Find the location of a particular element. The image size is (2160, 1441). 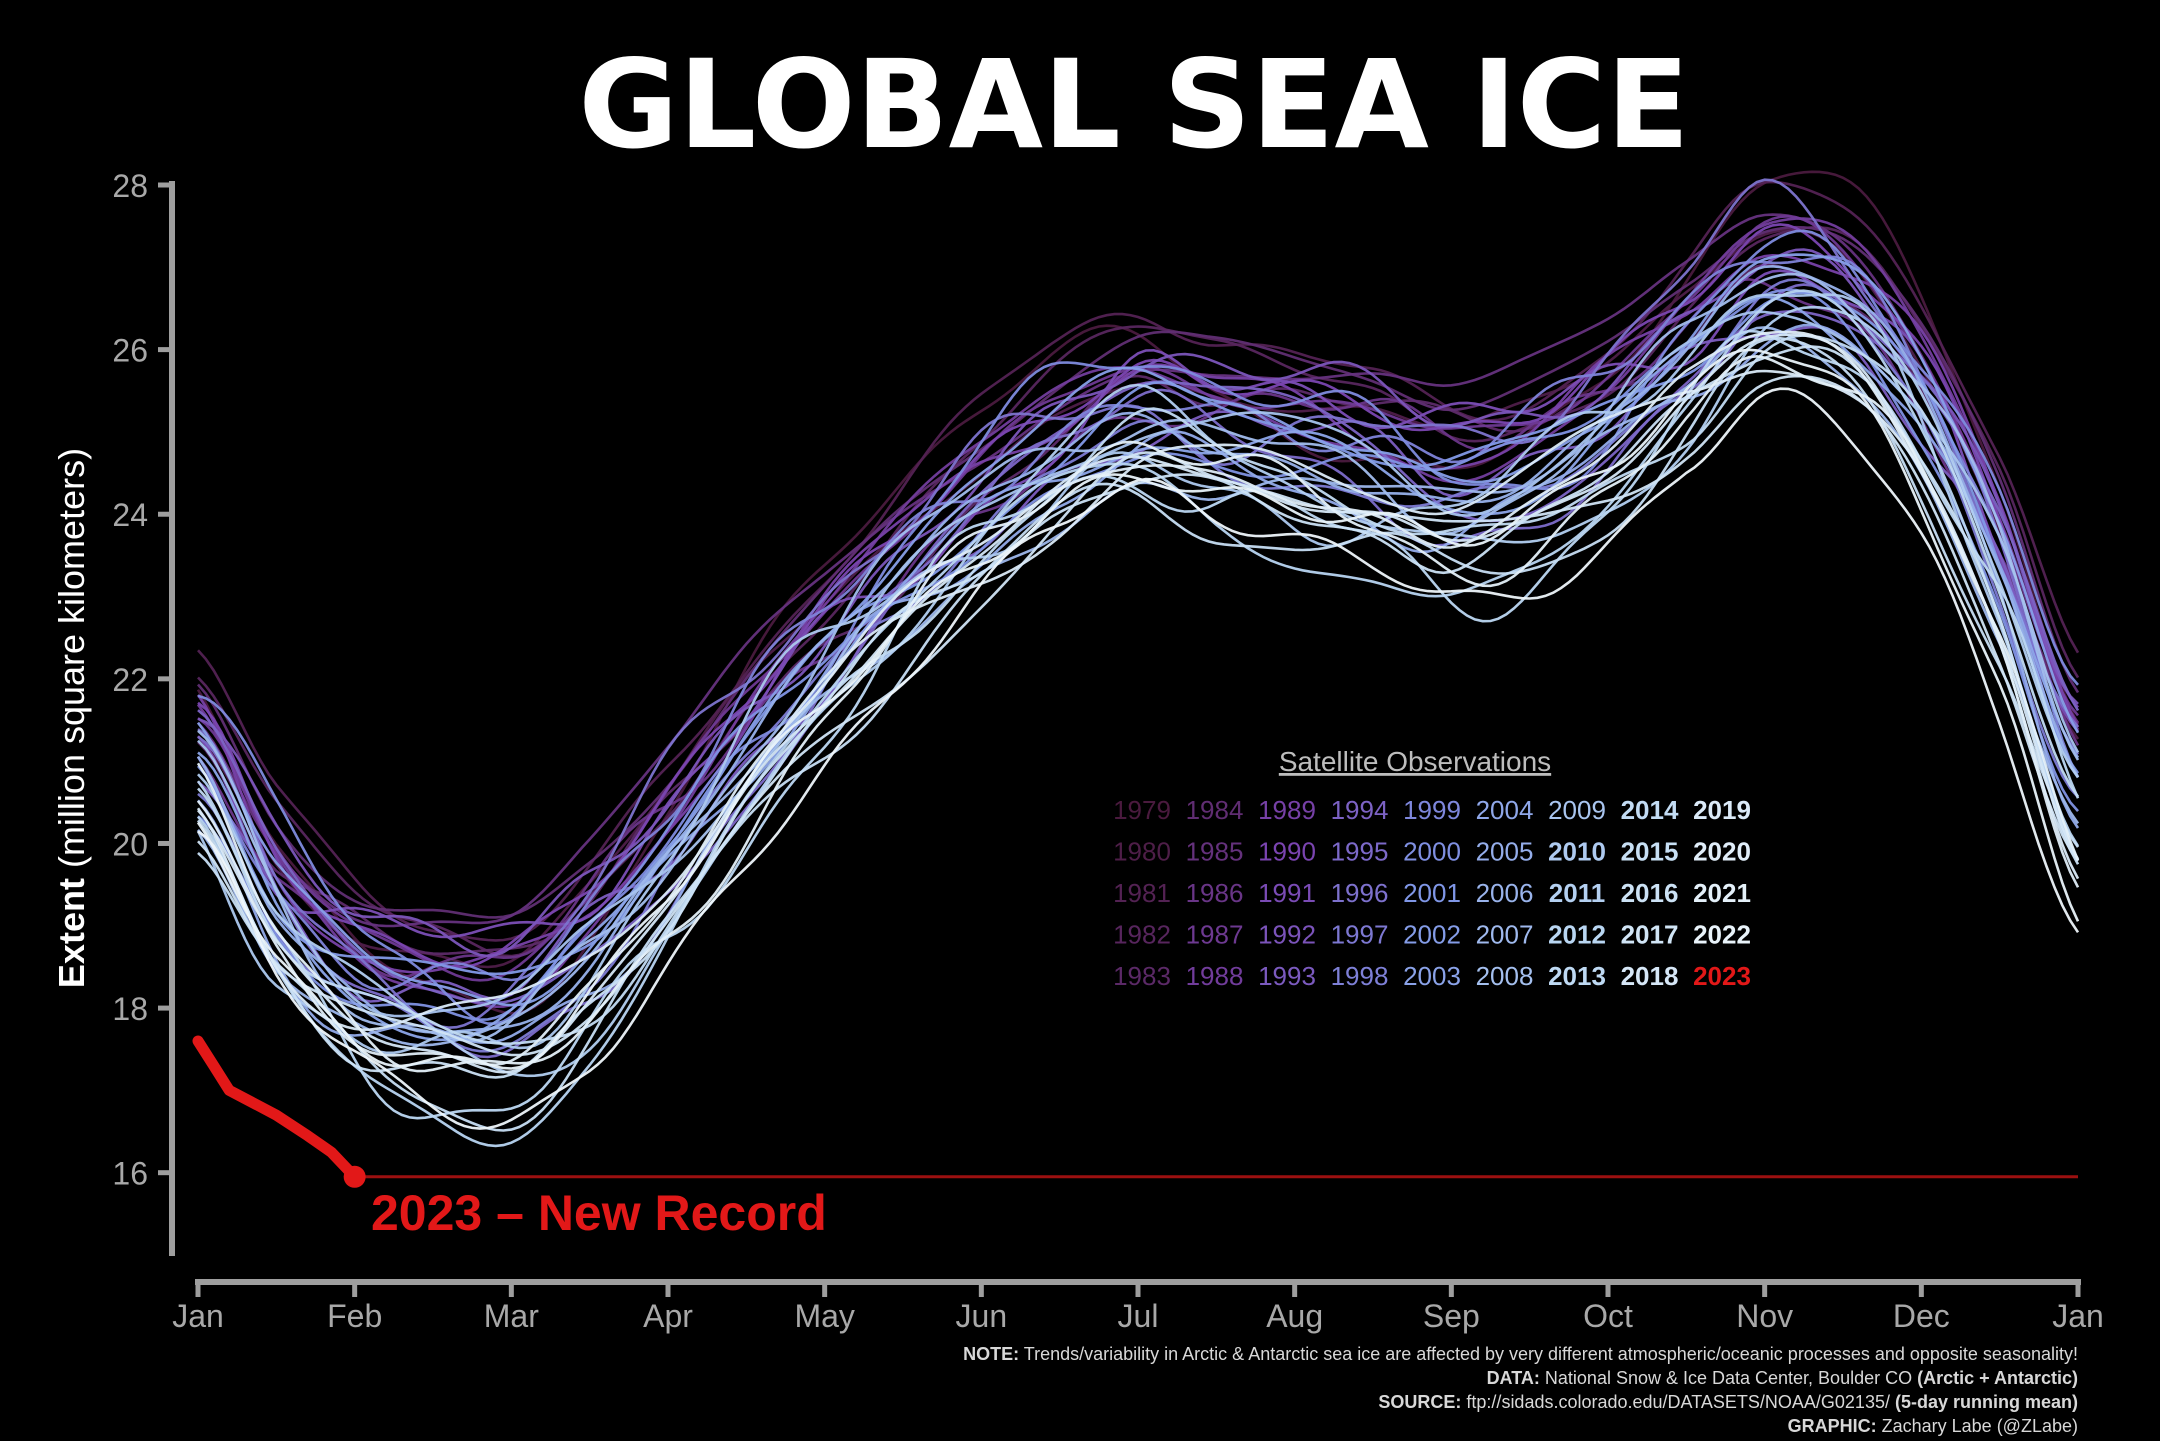

legend-year-1987: 1987 is located at coordinates (1215, 935).